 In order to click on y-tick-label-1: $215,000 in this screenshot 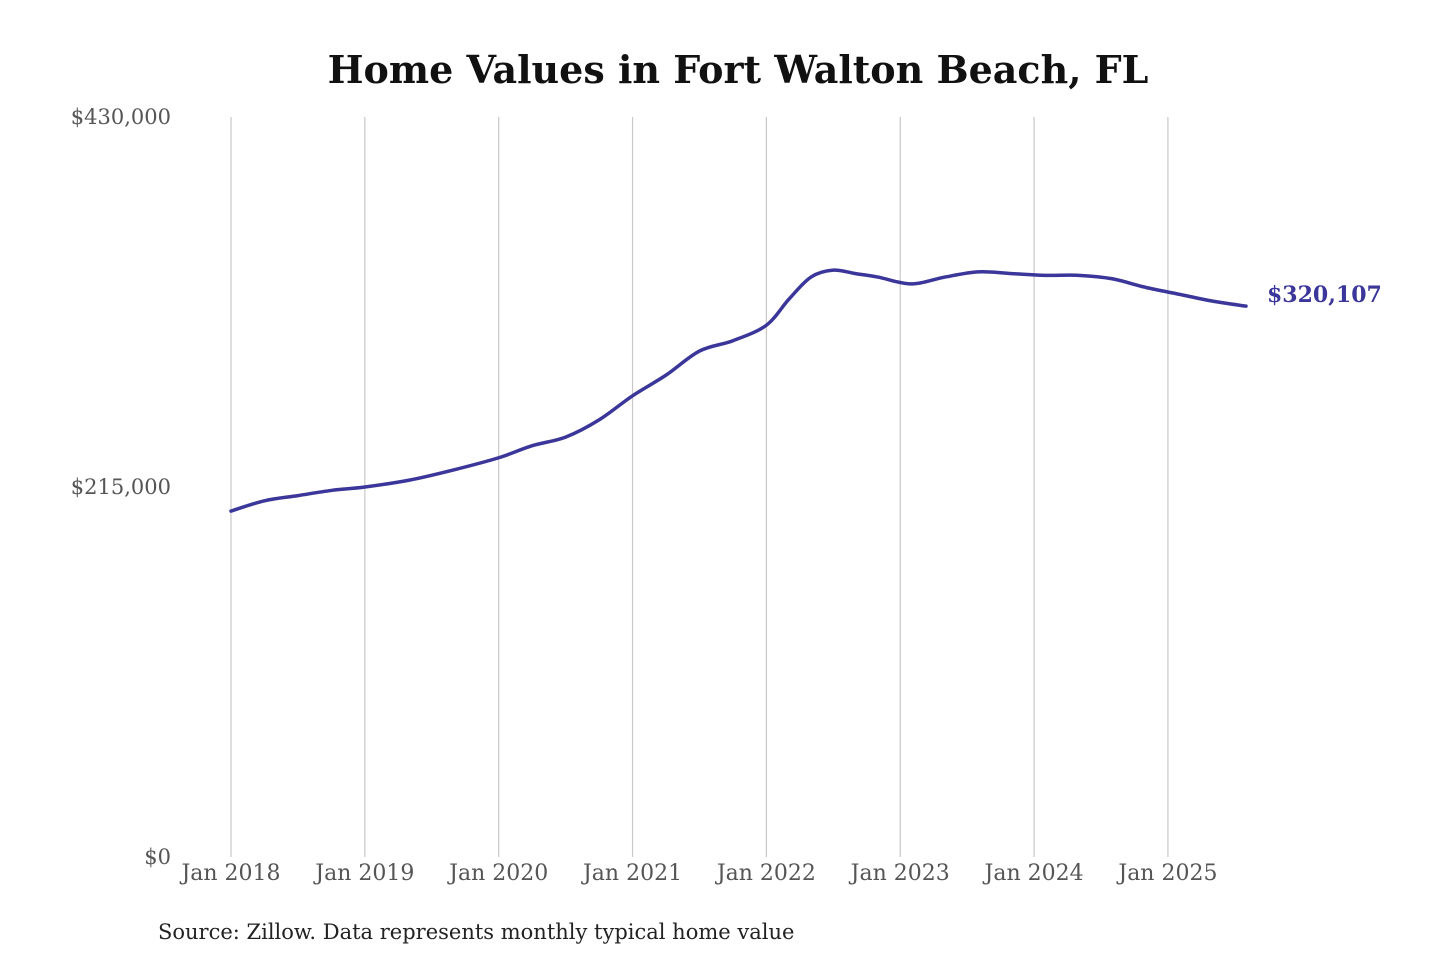, I will do `click(121, 487)`.